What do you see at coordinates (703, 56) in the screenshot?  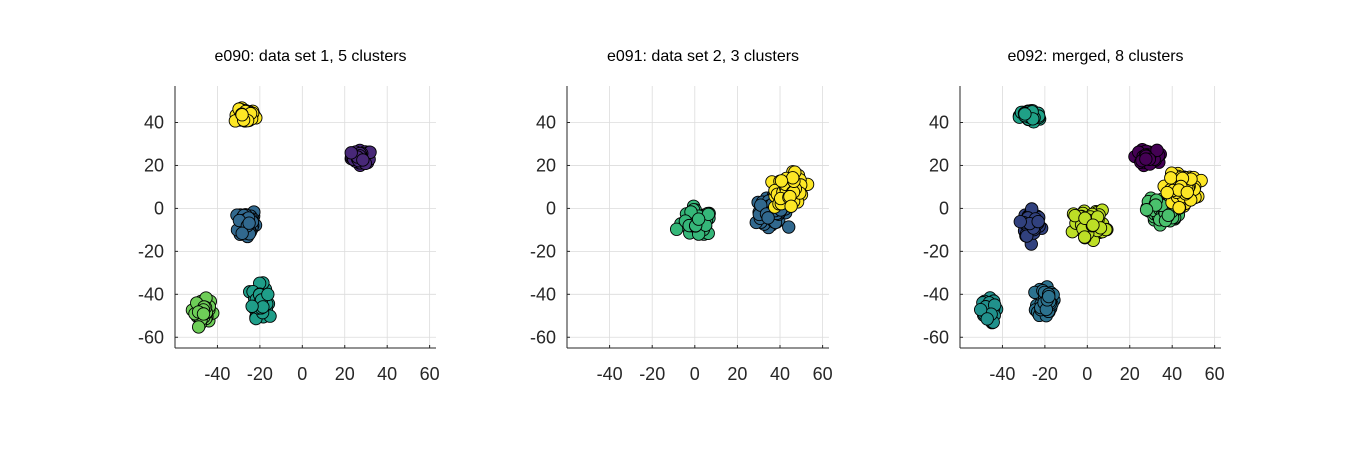 I see `chart-title: e091: data set 2, 3 clusters` at bounding box center [703, 56].